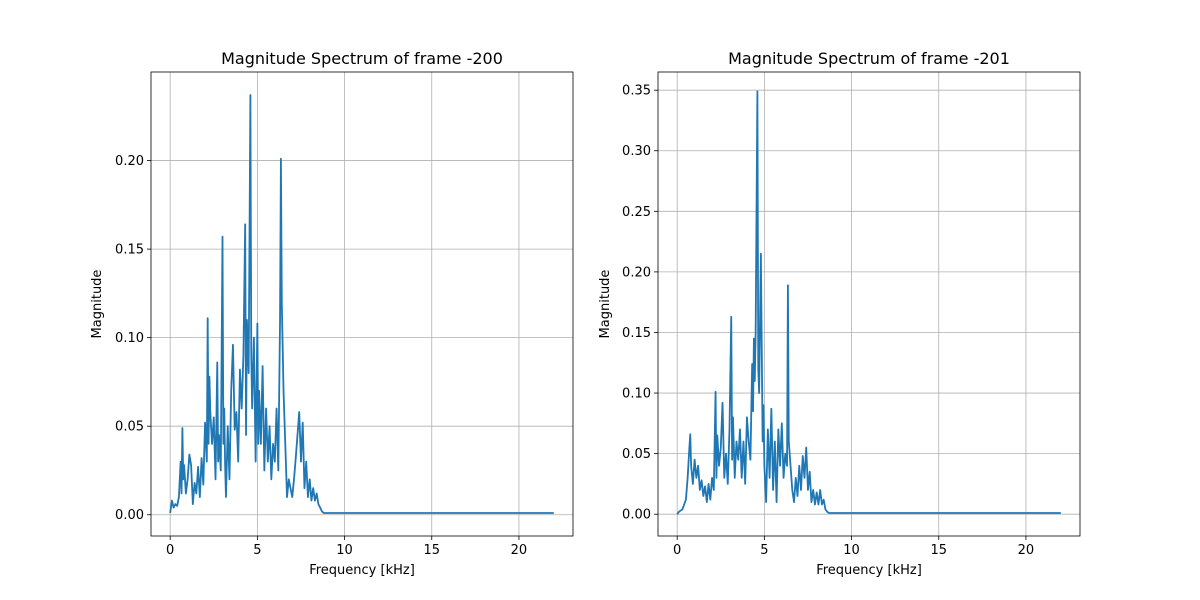 The image size is (1200, 600). Describe the element at coordinates (362, 58) in the screenshot. I see `chart-title: Magnitude Spectrum of frame -200` at that location.